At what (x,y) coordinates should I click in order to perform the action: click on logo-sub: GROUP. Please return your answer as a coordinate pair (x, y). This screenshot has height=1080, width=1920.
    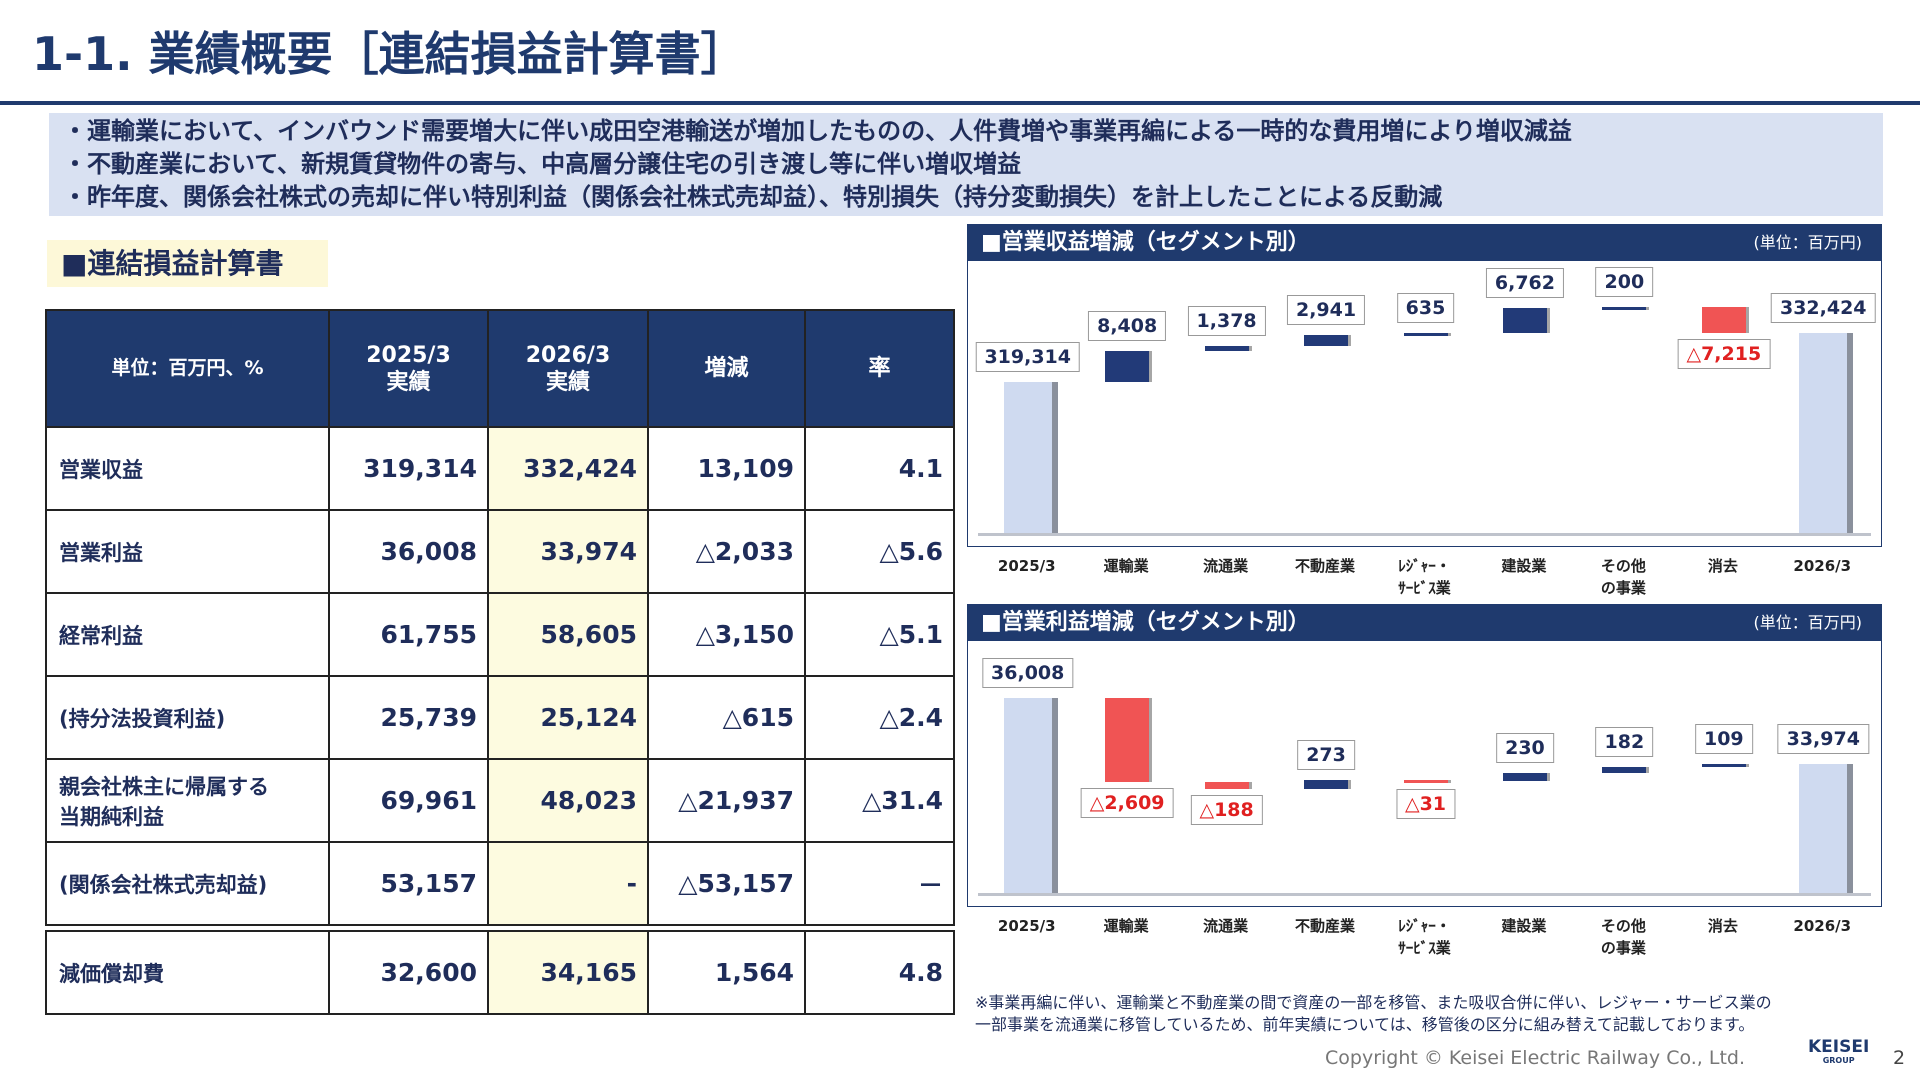
    Looking at the image, I should click on (1838, 1060).